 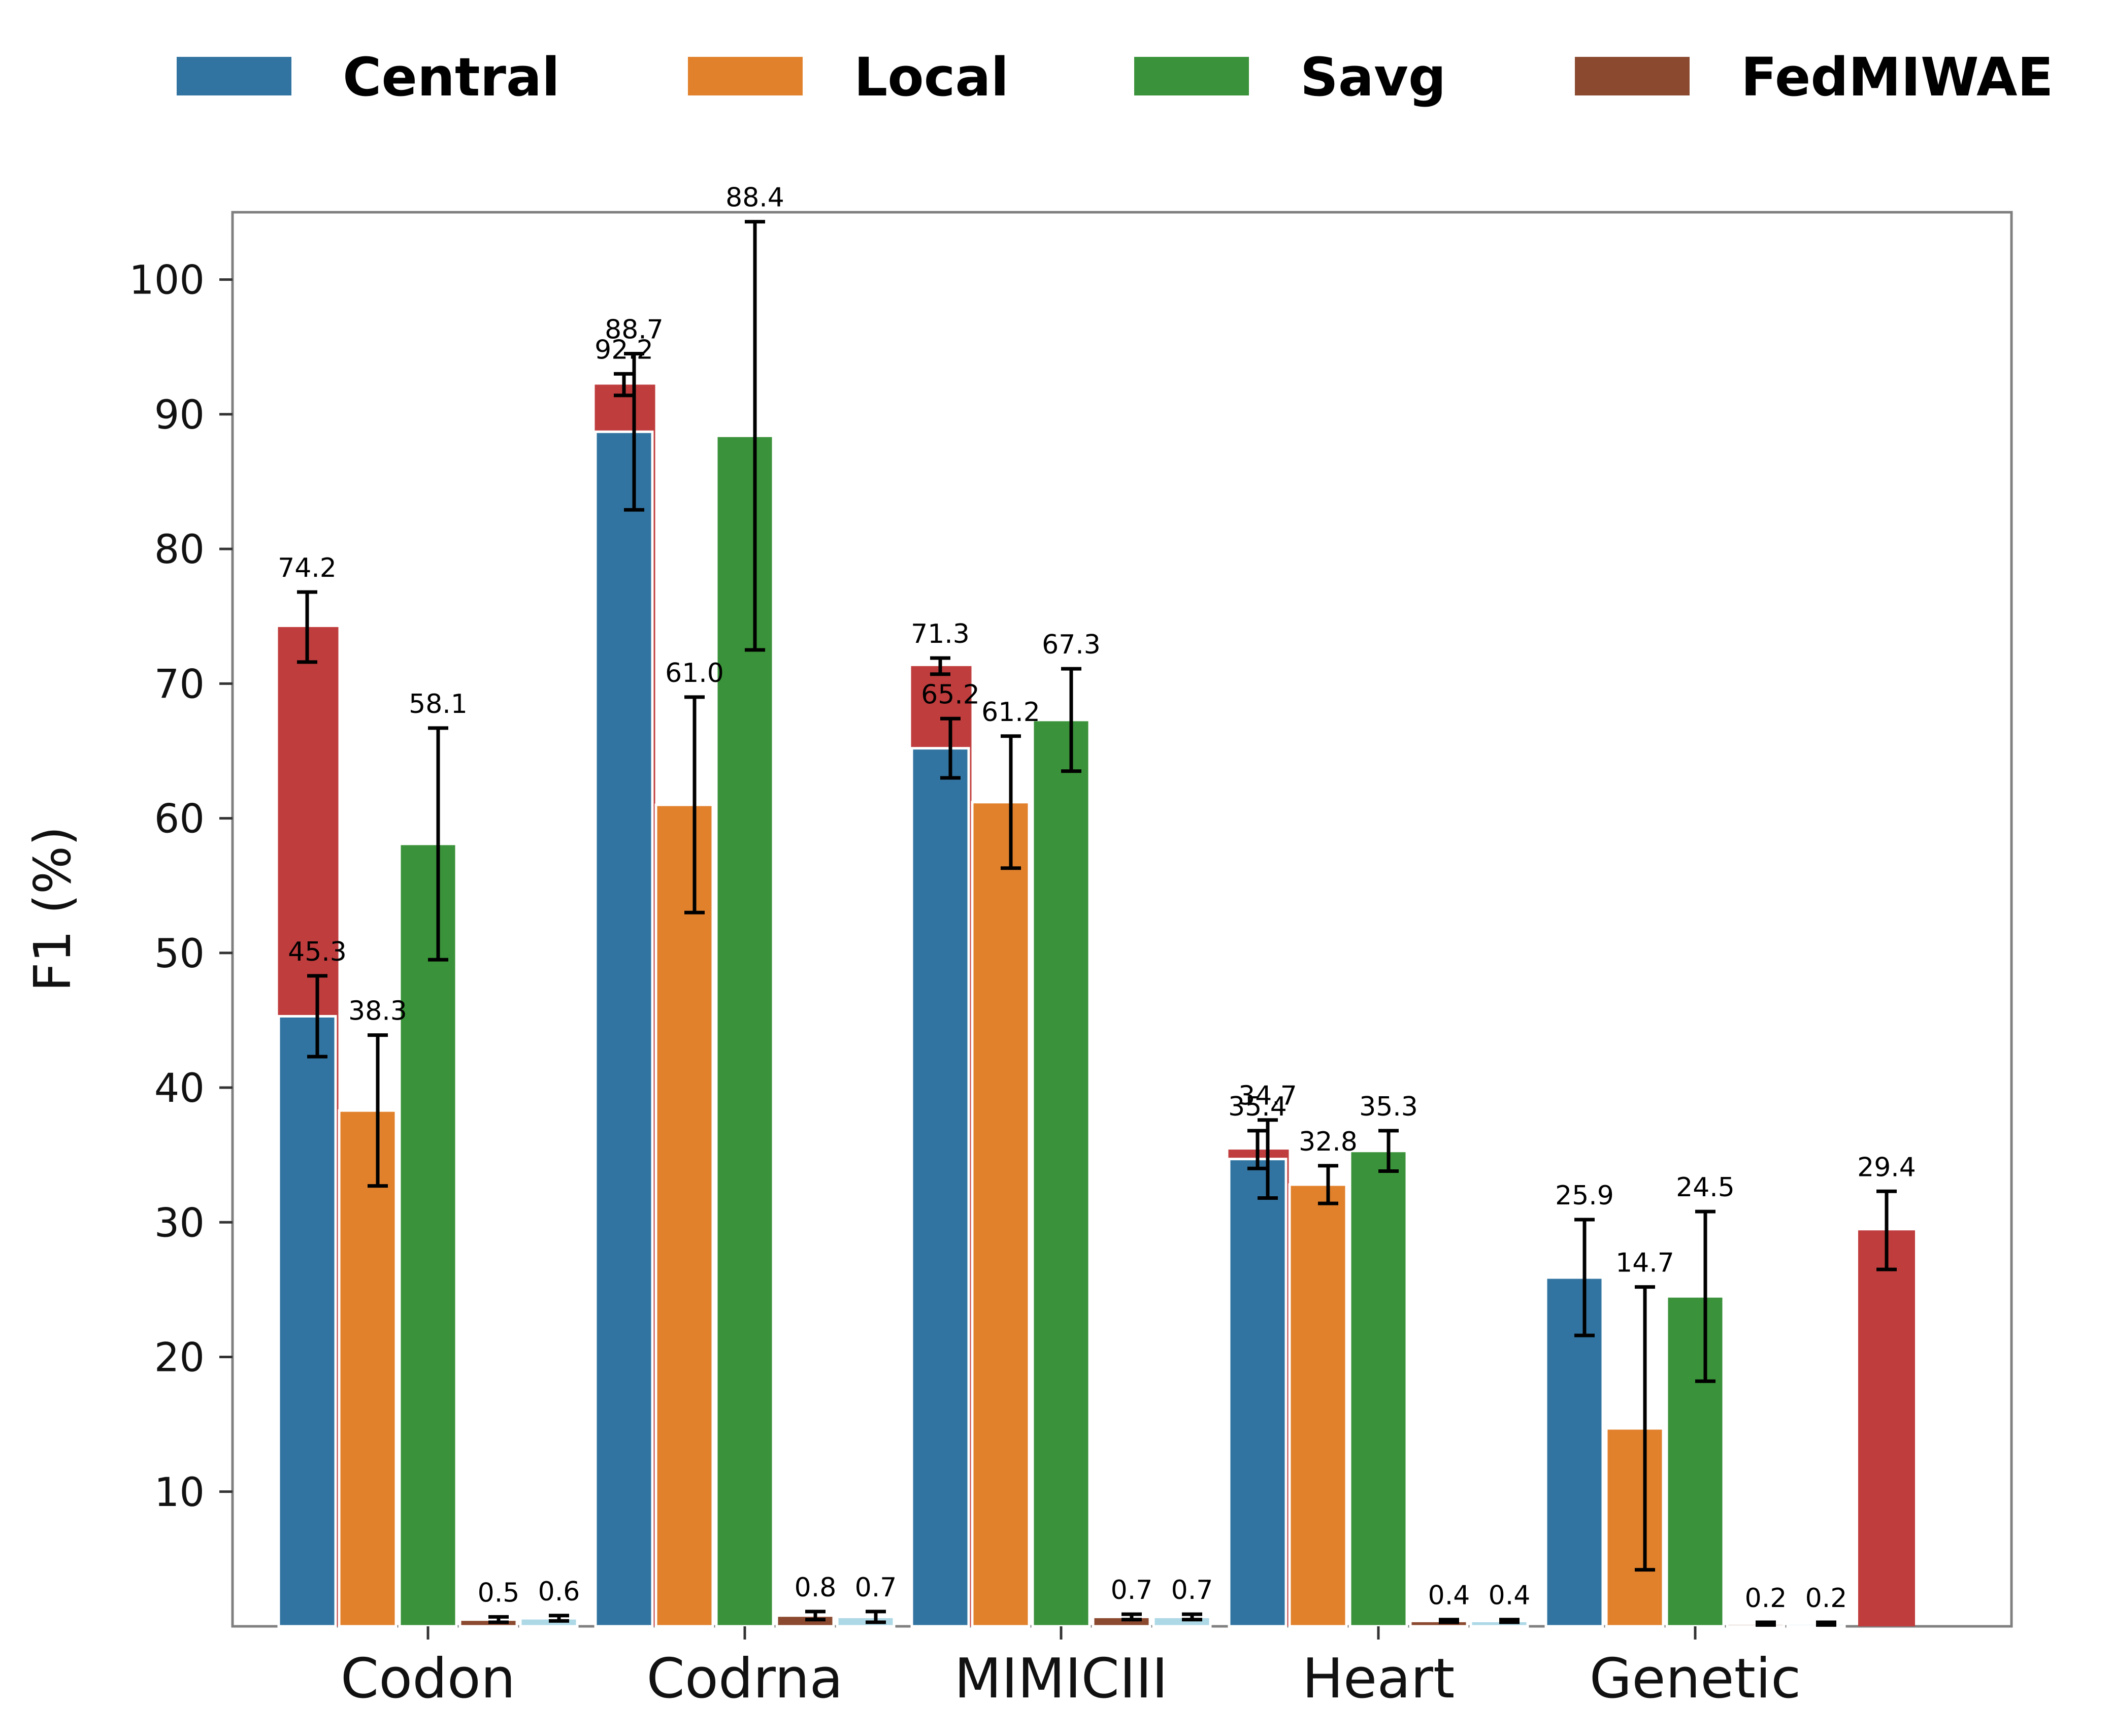 I want to click on data-label: 74.2, so click(x=307, y=568).